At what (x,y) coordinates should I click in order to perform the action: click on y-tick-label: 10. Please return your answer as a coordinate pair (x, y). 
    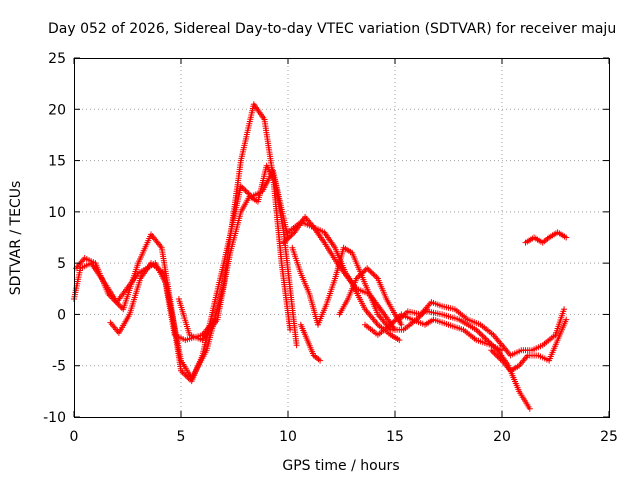
    Looking at the image, I should click on (57, 213).